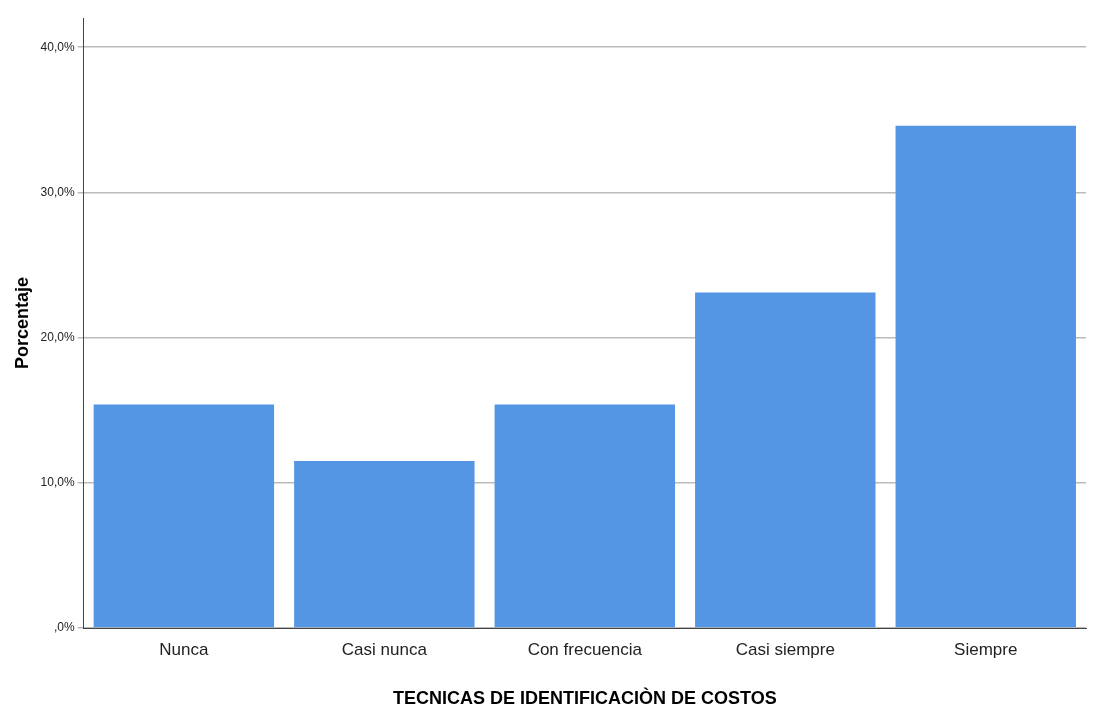 The width and height of the screenshot is (1104, 722). I want to click on y-tick-label: 10,0%, so click(57, 482).